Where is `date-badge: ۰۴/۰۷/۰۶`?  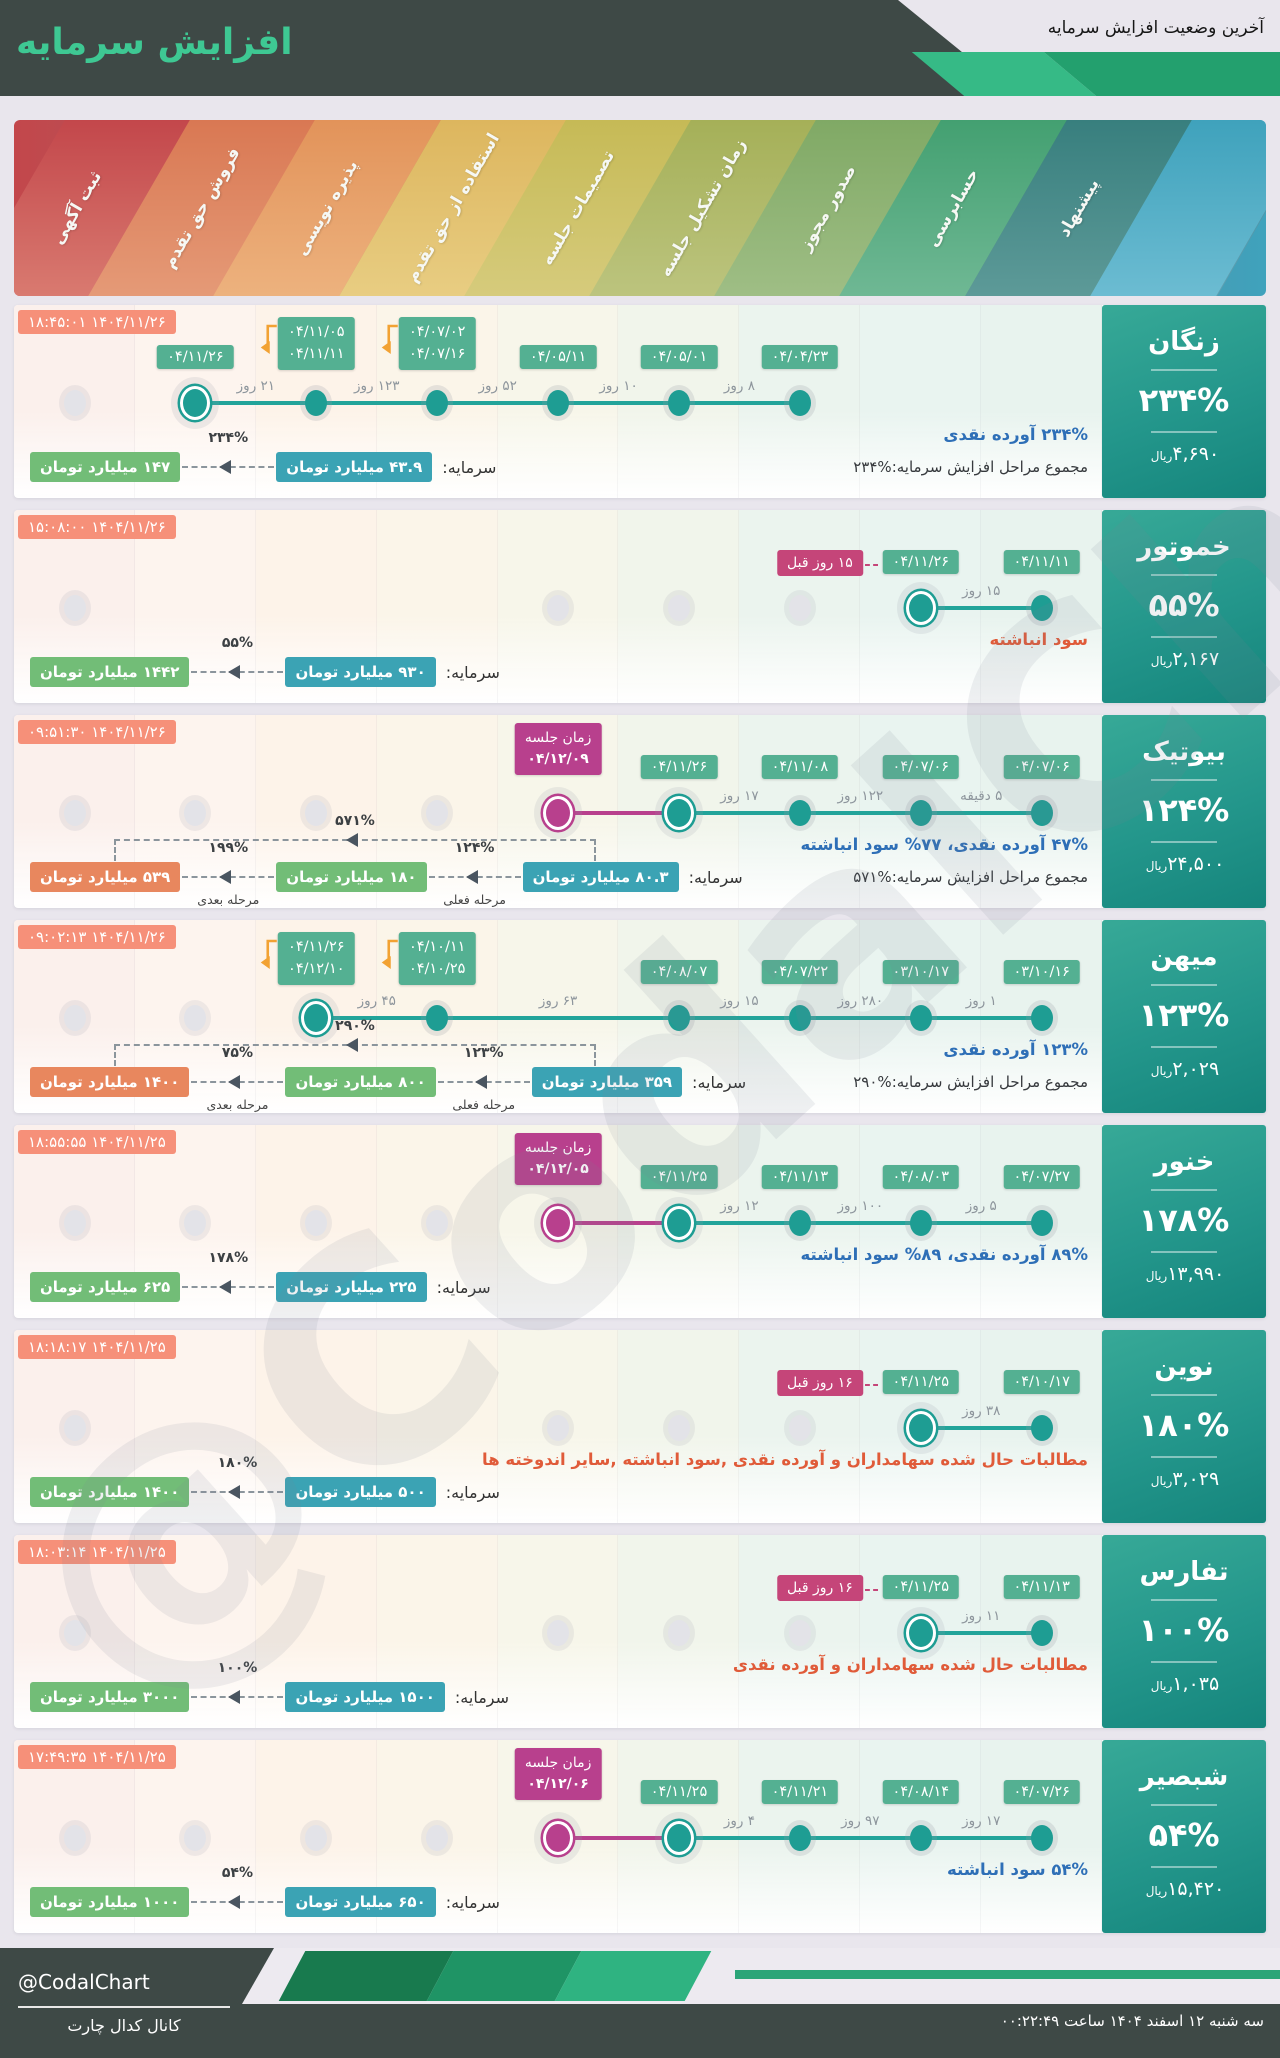 date-badge: ۰۴/۰۷/۰۶ is located at coordinates (921, 767).